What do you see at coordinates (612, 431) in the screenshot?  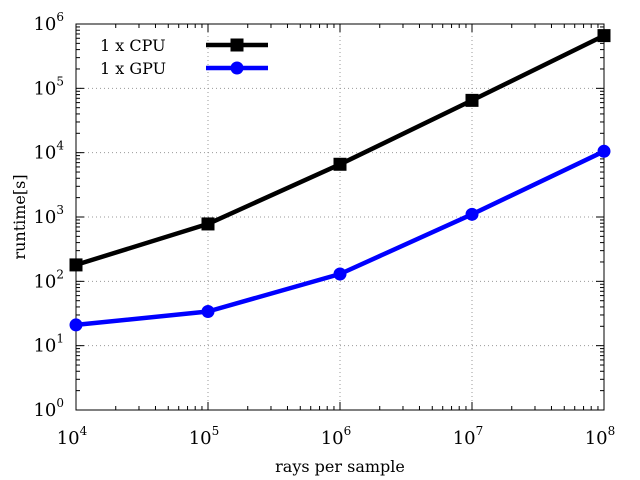 I see `x-tick-exponent: 8` at bounding box center [612, 431].